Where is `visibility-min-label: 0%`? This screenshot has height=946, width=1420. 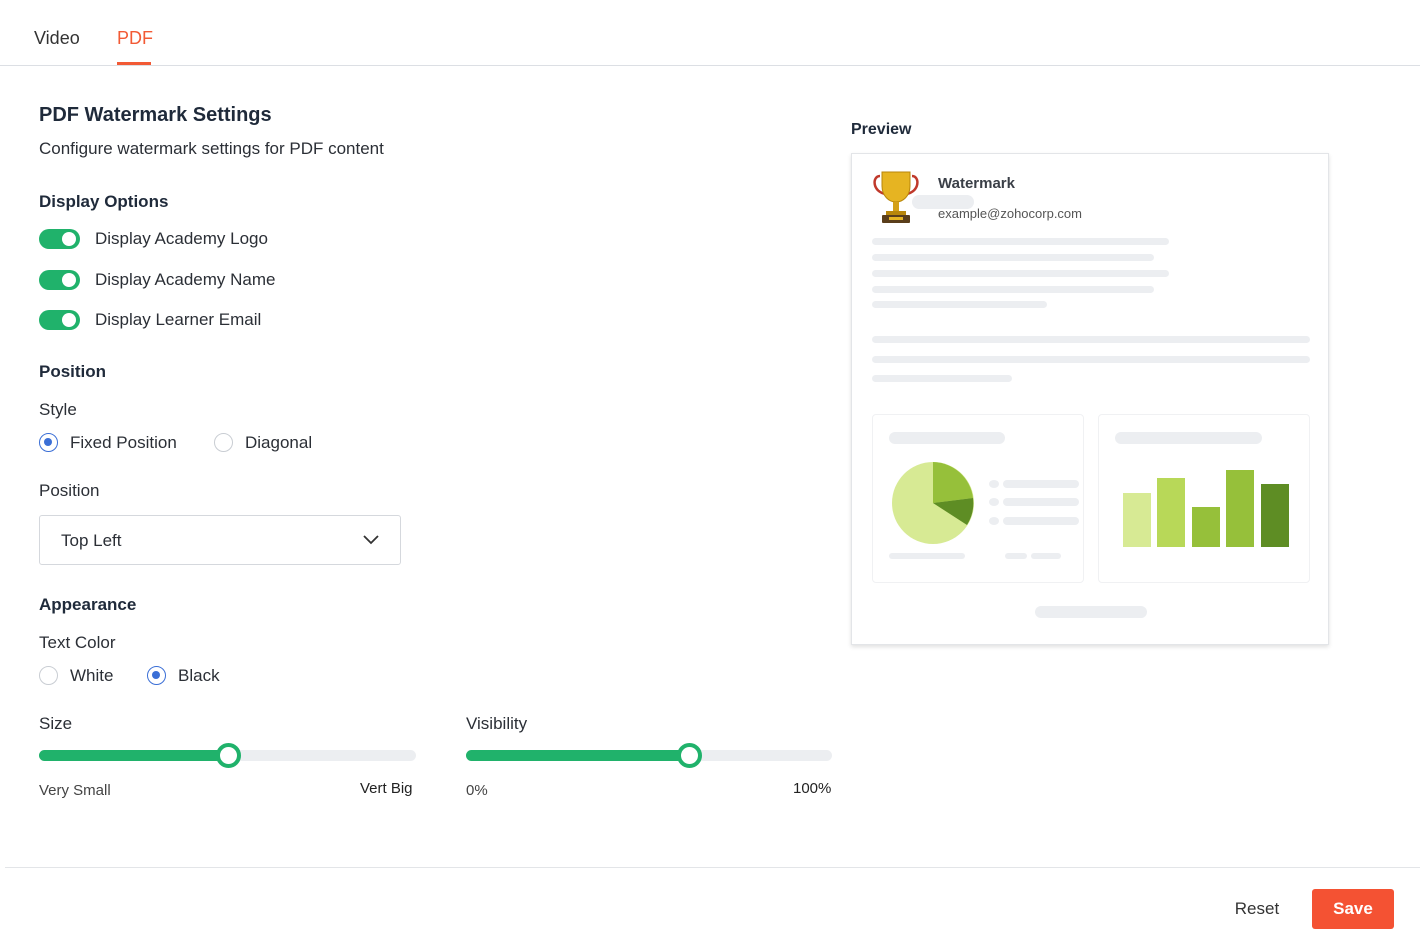 visibility-min-label: 0% is located at coordinates (477, 790).